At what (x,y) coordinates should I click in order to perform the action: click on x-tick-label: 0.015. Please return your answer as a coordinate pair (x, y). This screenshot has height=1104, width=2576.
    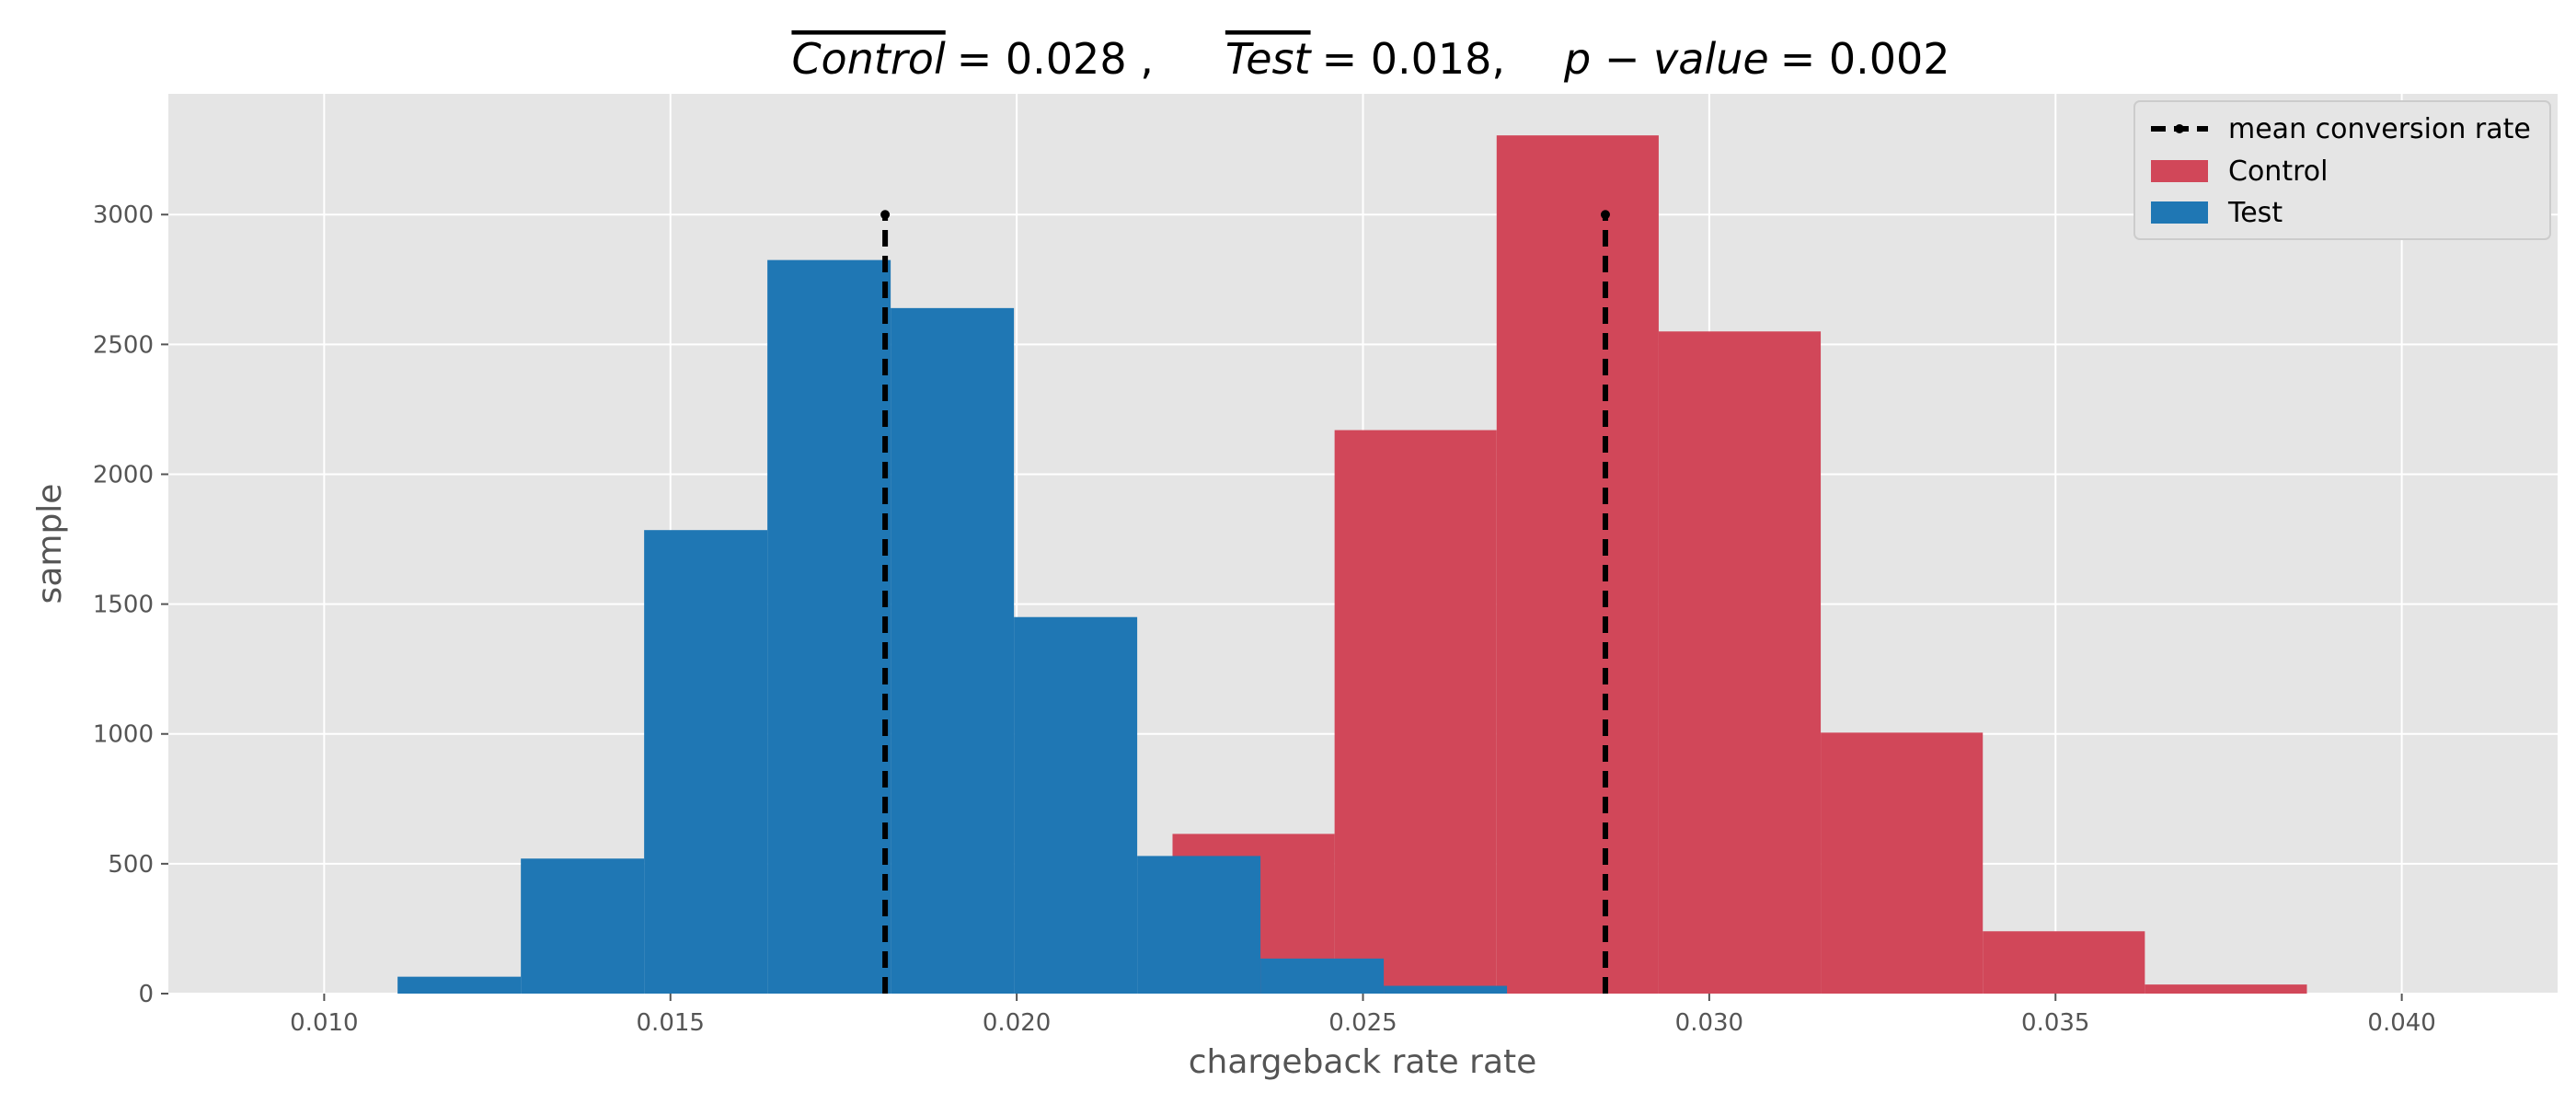
    Looking at the image, I should click on (671, 1023).